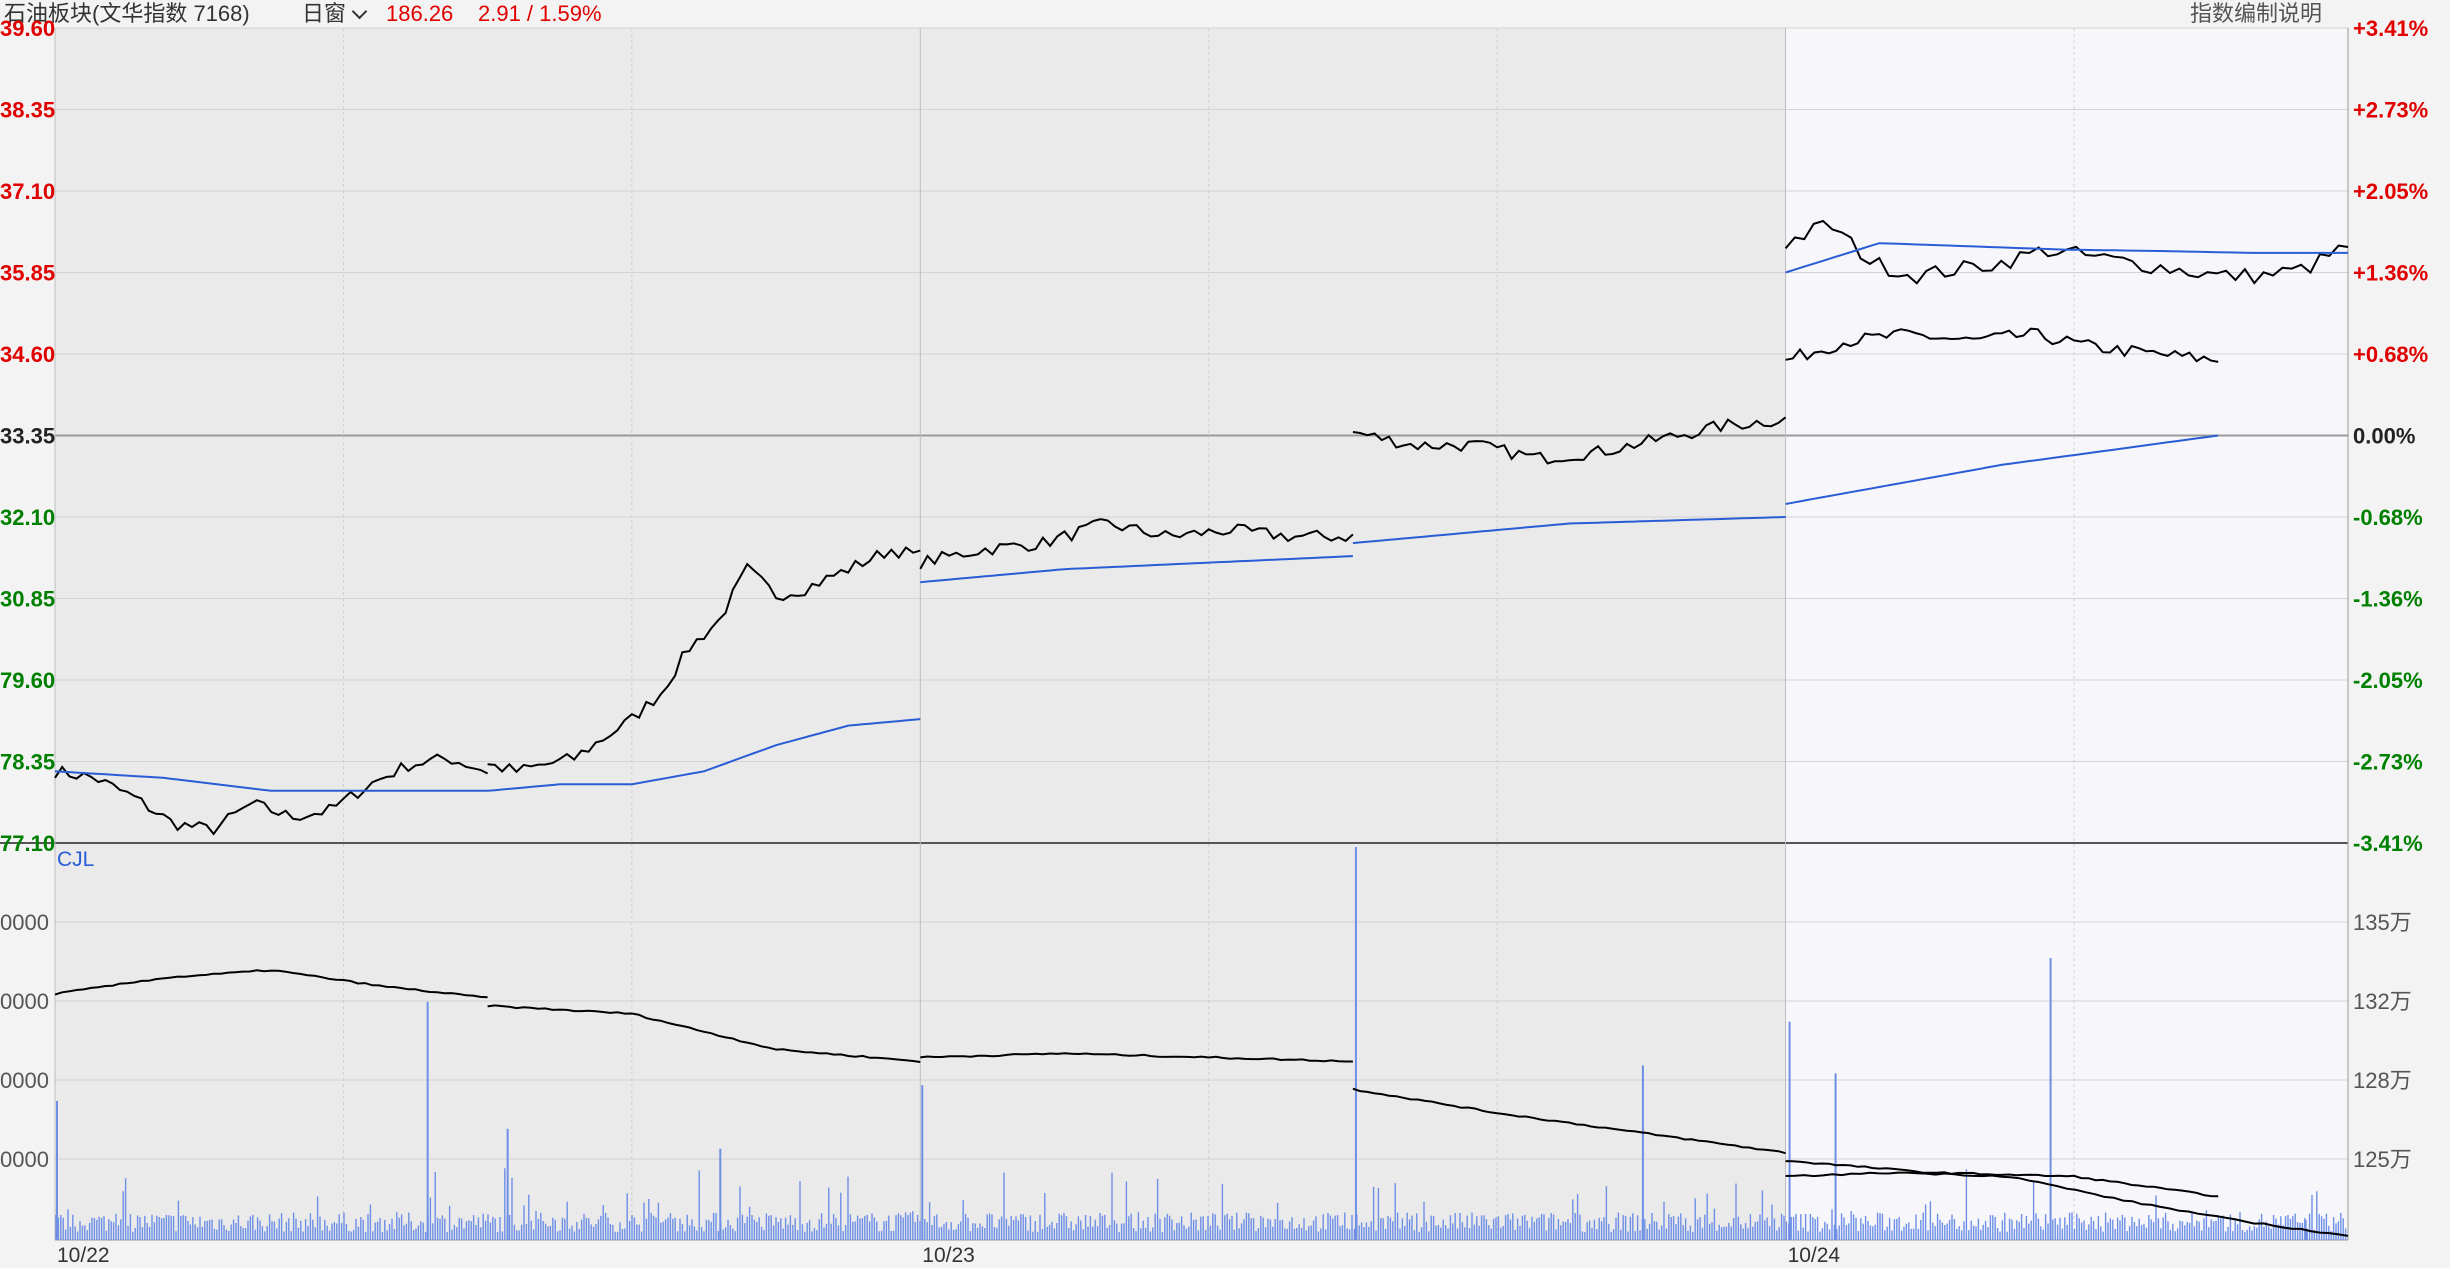  I want to click on x-tick-label: 10/23, so click(948, 1255).